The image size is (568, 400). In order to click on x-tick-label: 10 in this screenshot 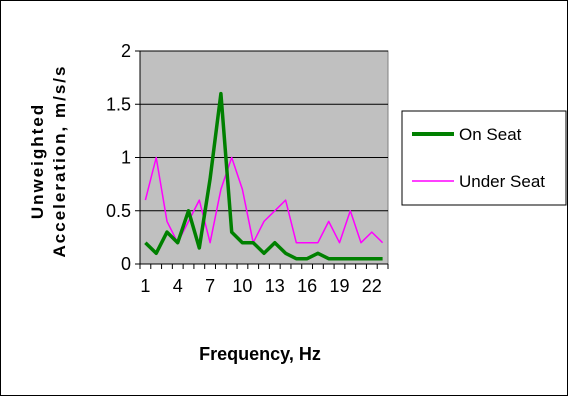, I will do `click(242, 286)`.